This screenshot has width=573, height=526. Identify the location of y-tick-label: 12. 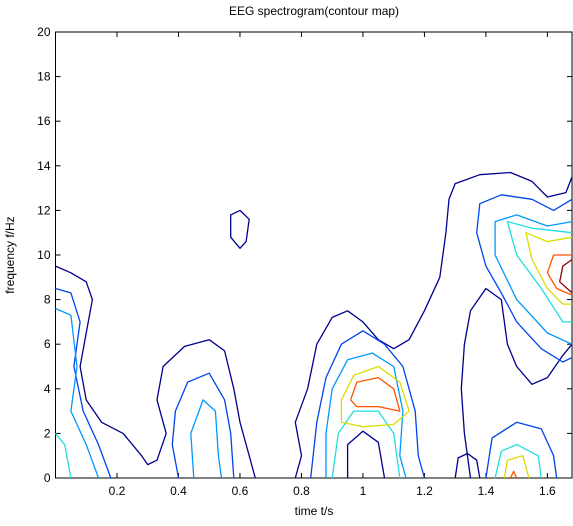
(44, 210).